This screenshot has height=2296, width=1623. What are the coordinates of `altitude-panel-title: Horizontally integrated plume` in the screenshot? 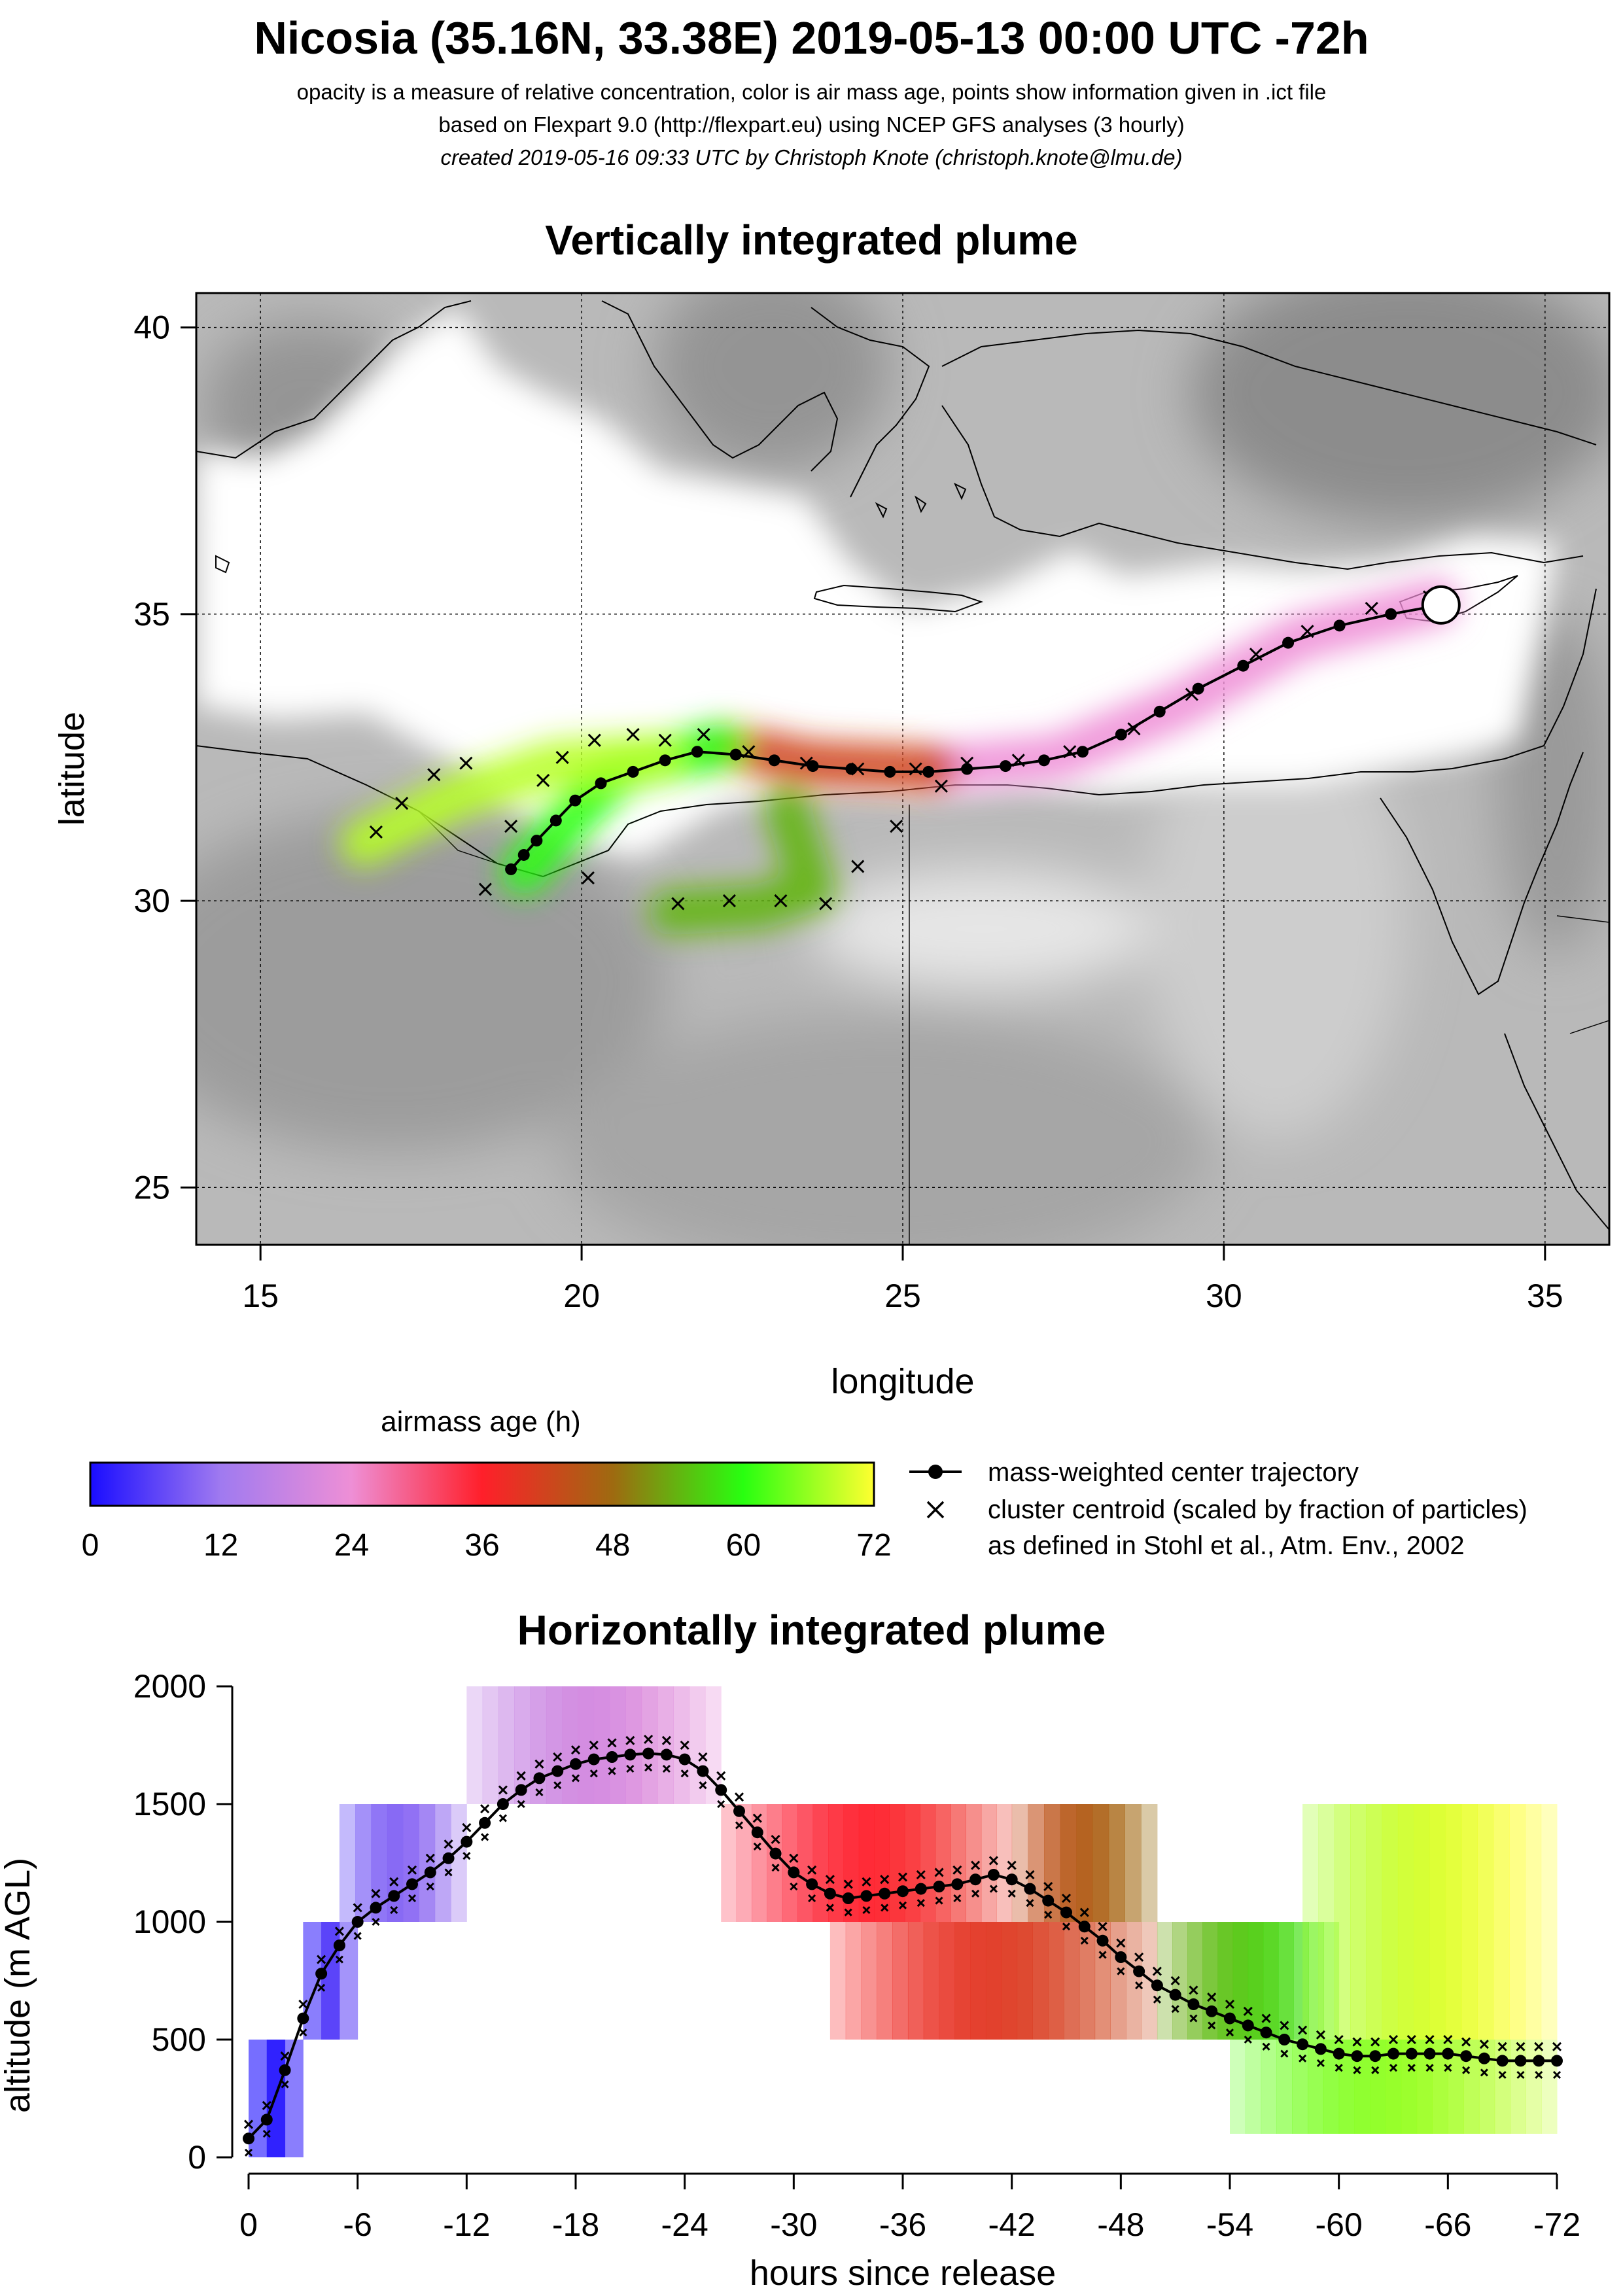 It's located at (812, 1630).